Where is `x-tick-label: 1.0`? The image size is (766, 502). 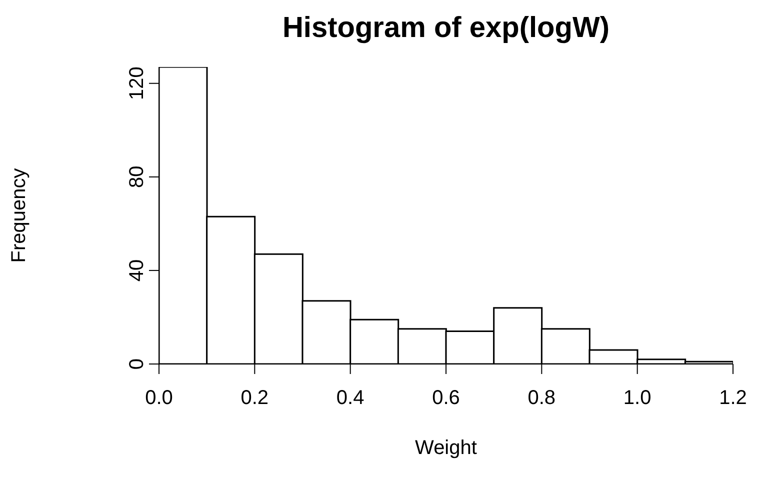 x-tick-label: 1.0 is located at coordinates (637, 398).